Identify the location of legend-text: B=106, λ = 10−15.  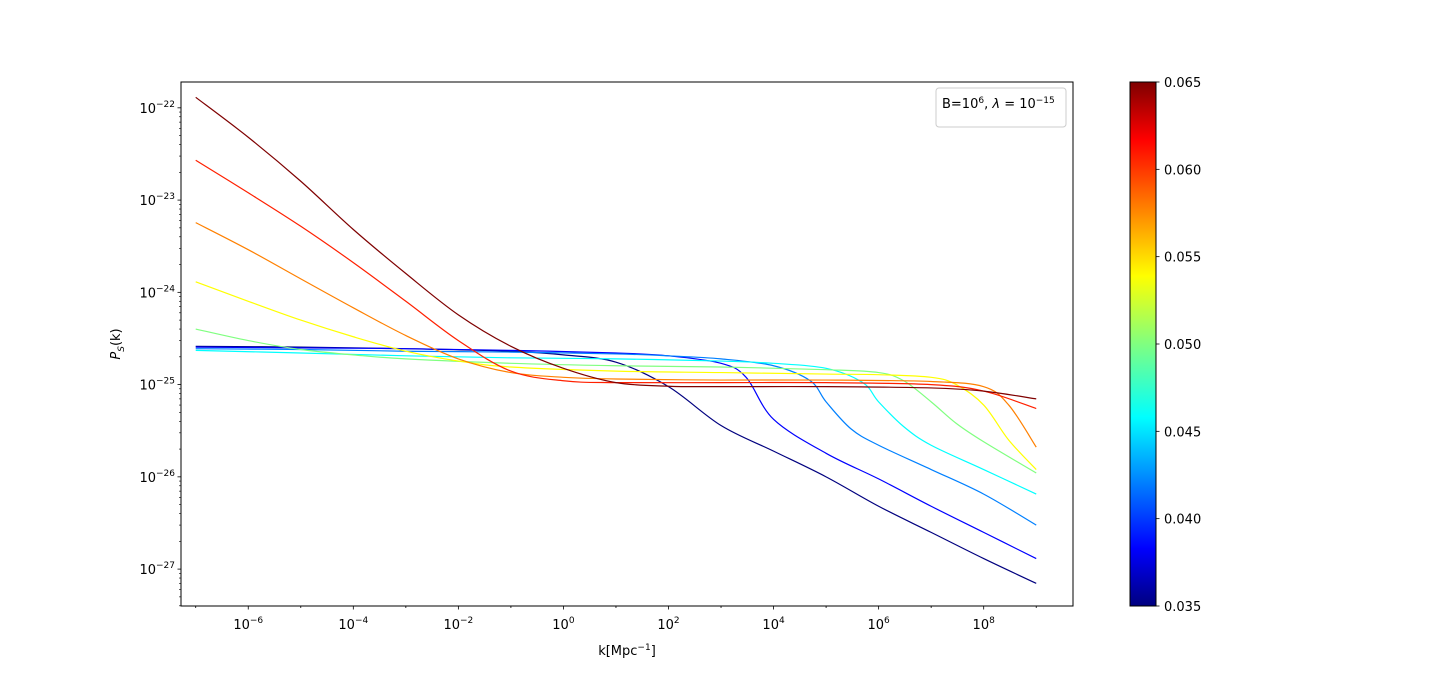
(998, 104).